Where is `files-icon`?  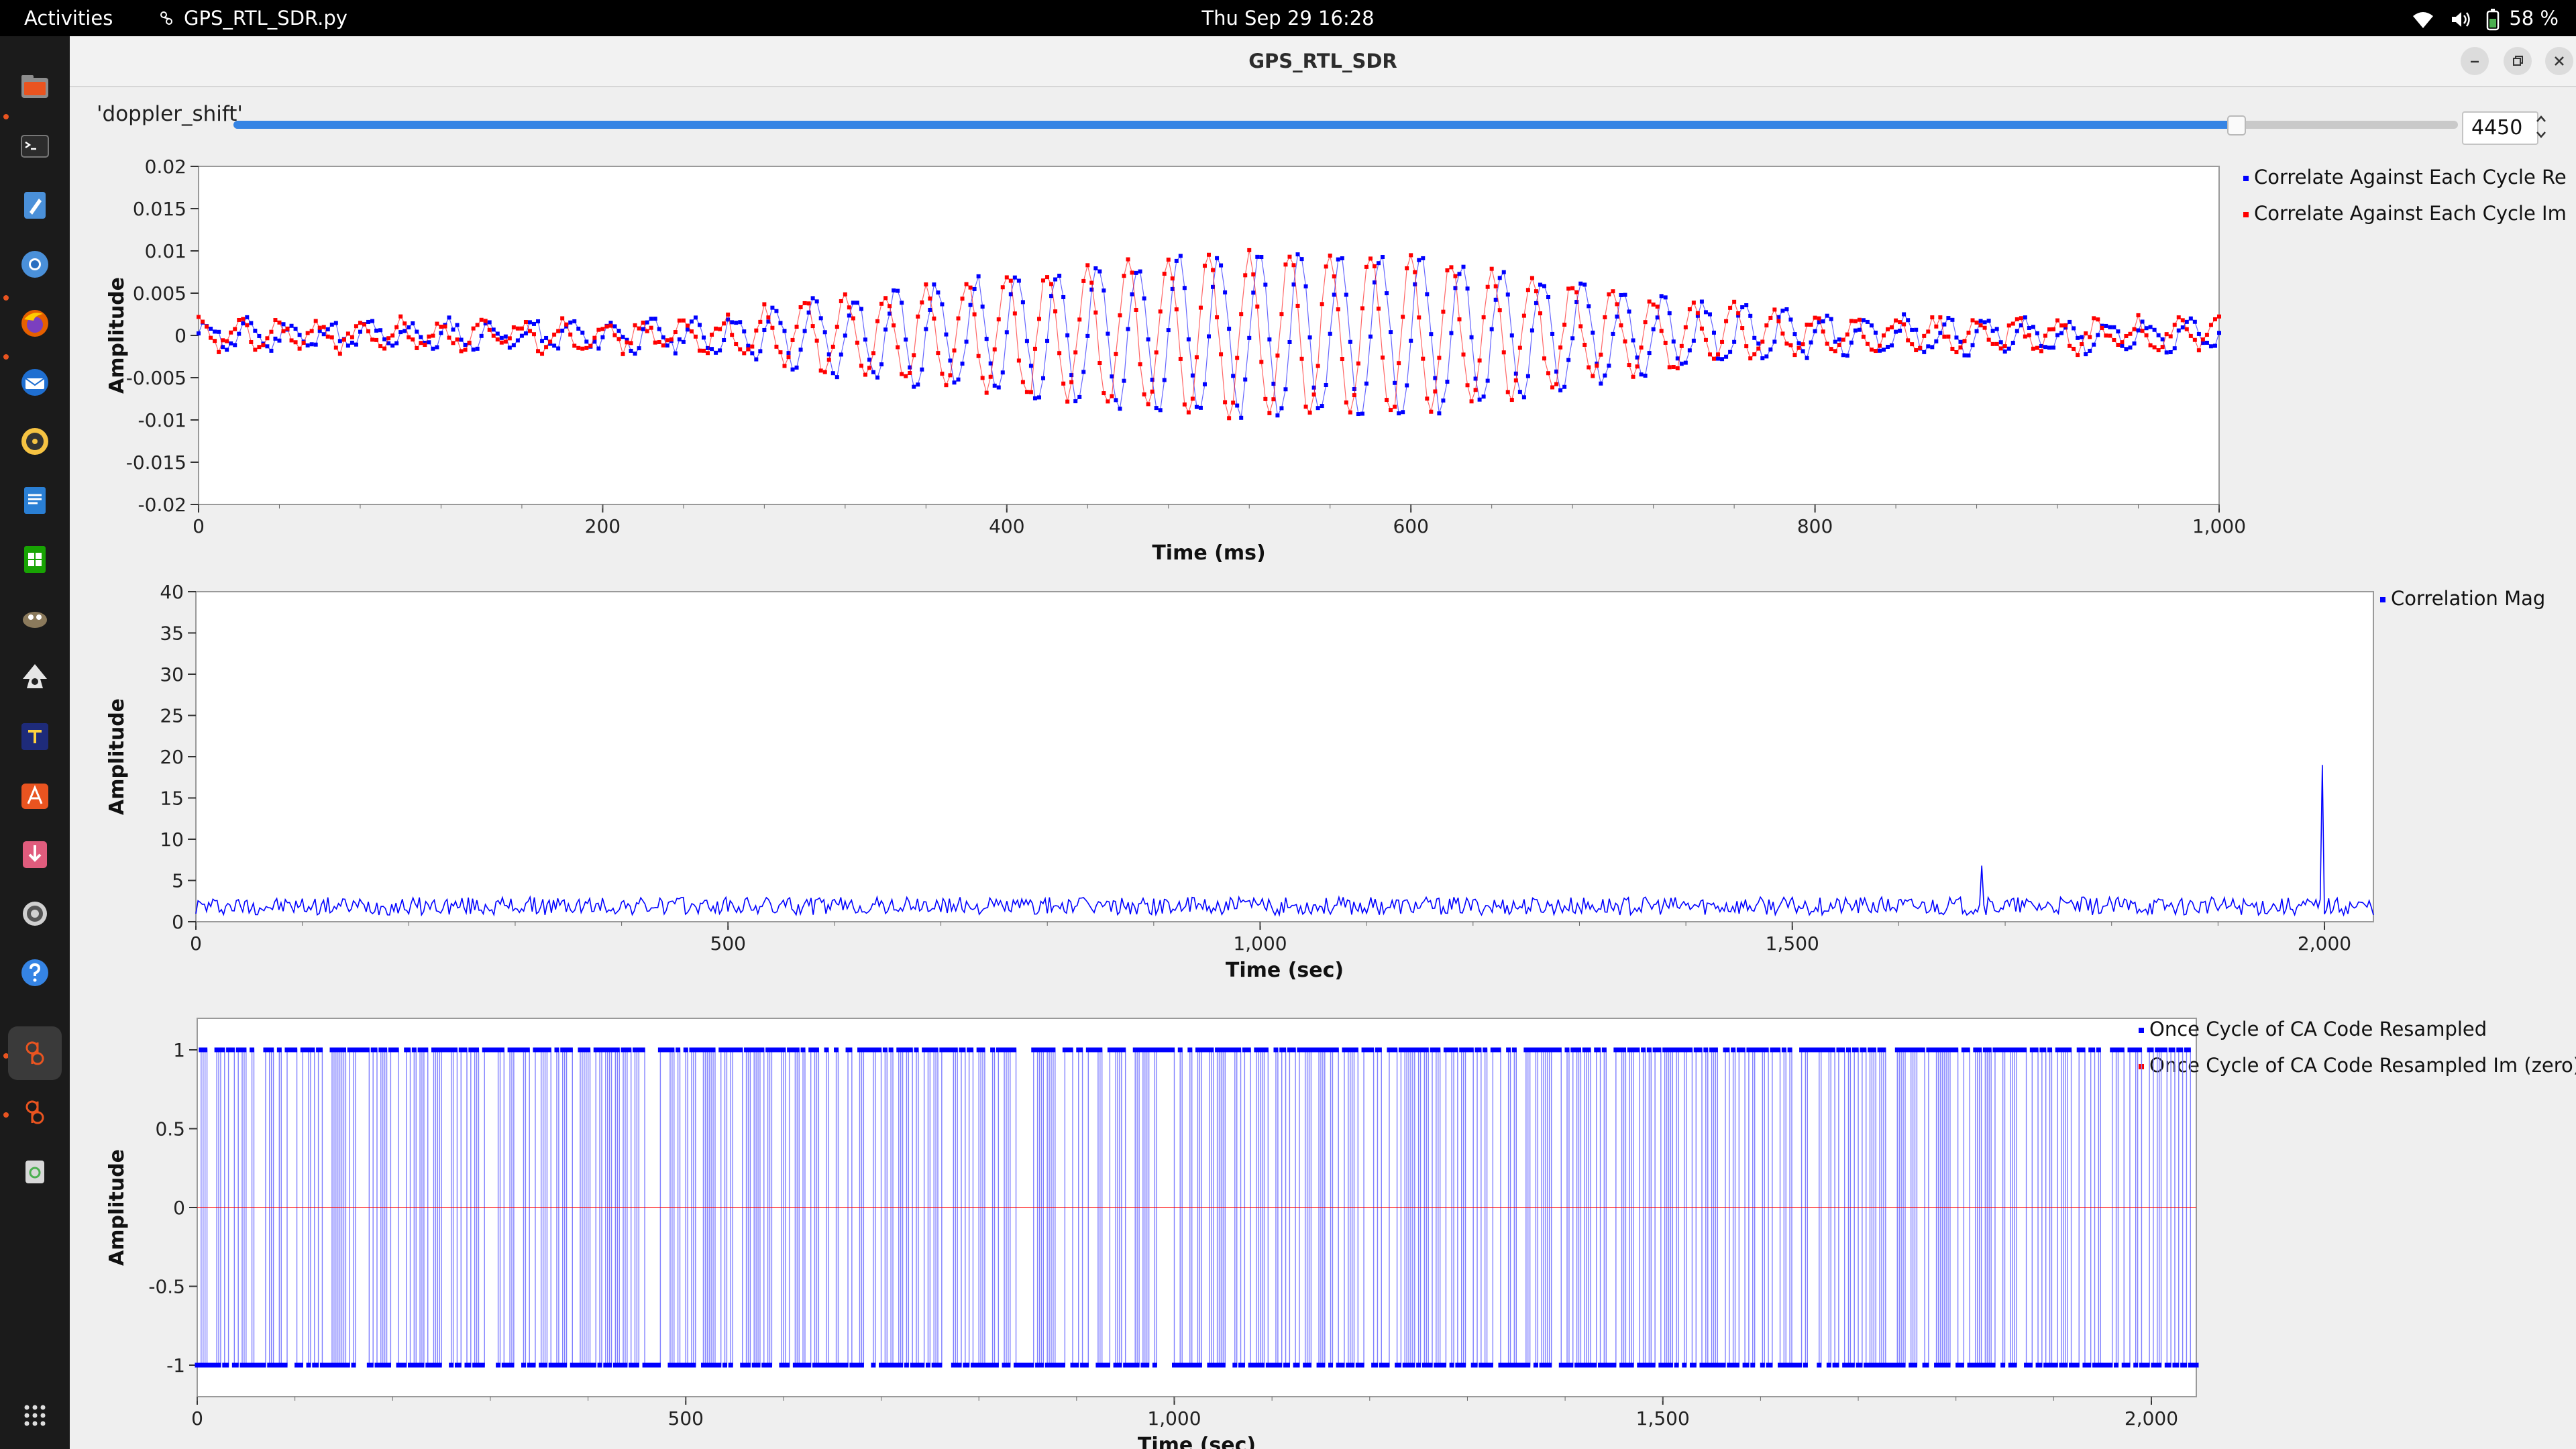
files-icon is located at coordinates (35, 87).